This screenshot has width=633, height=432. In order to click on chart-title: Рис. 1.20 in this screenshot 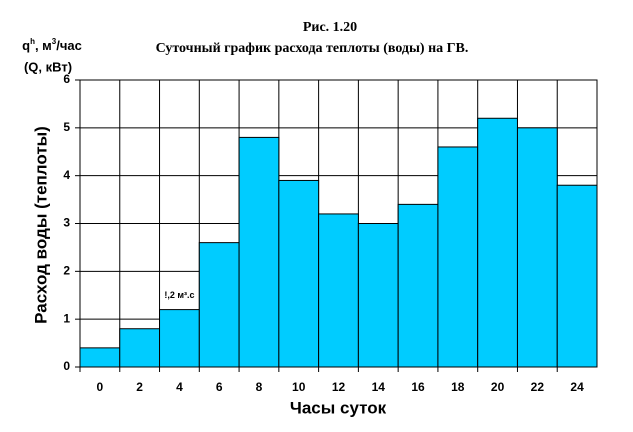, I will do `click(330, 27)`.